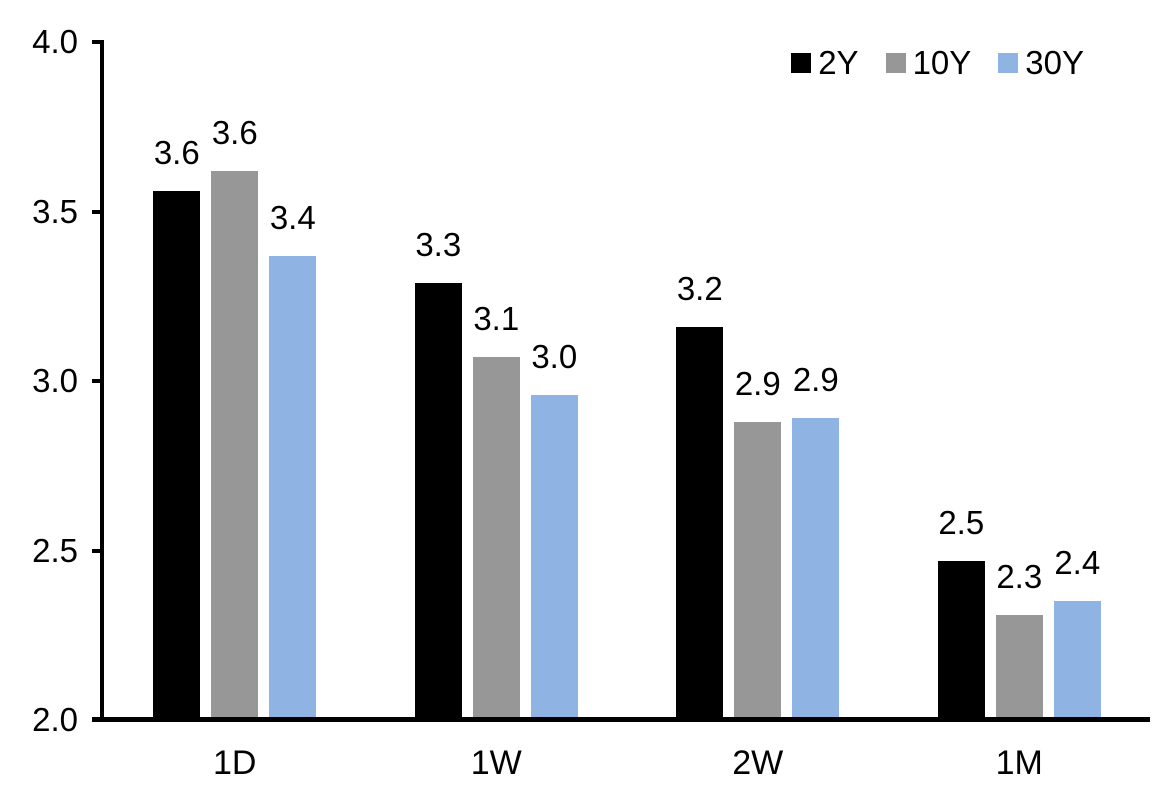 The height and width of the screenshot is (795, 1152). I want to click on y-axis-tick-label: 2.0, so click(55, 719).